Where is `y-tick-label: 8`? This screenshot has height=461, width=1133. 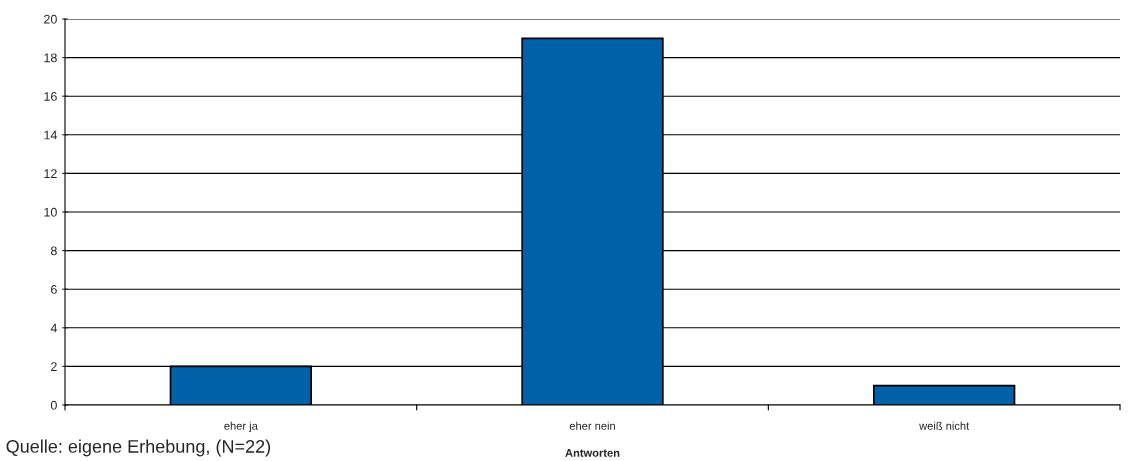 y-tick-label: 8 is located at coordinates (53, 251).